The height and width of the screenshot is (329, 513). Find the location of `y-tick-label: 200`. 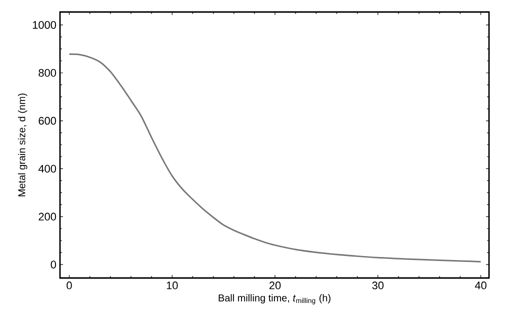

y-tick-label: 200 is located at coordinates (47, 216).